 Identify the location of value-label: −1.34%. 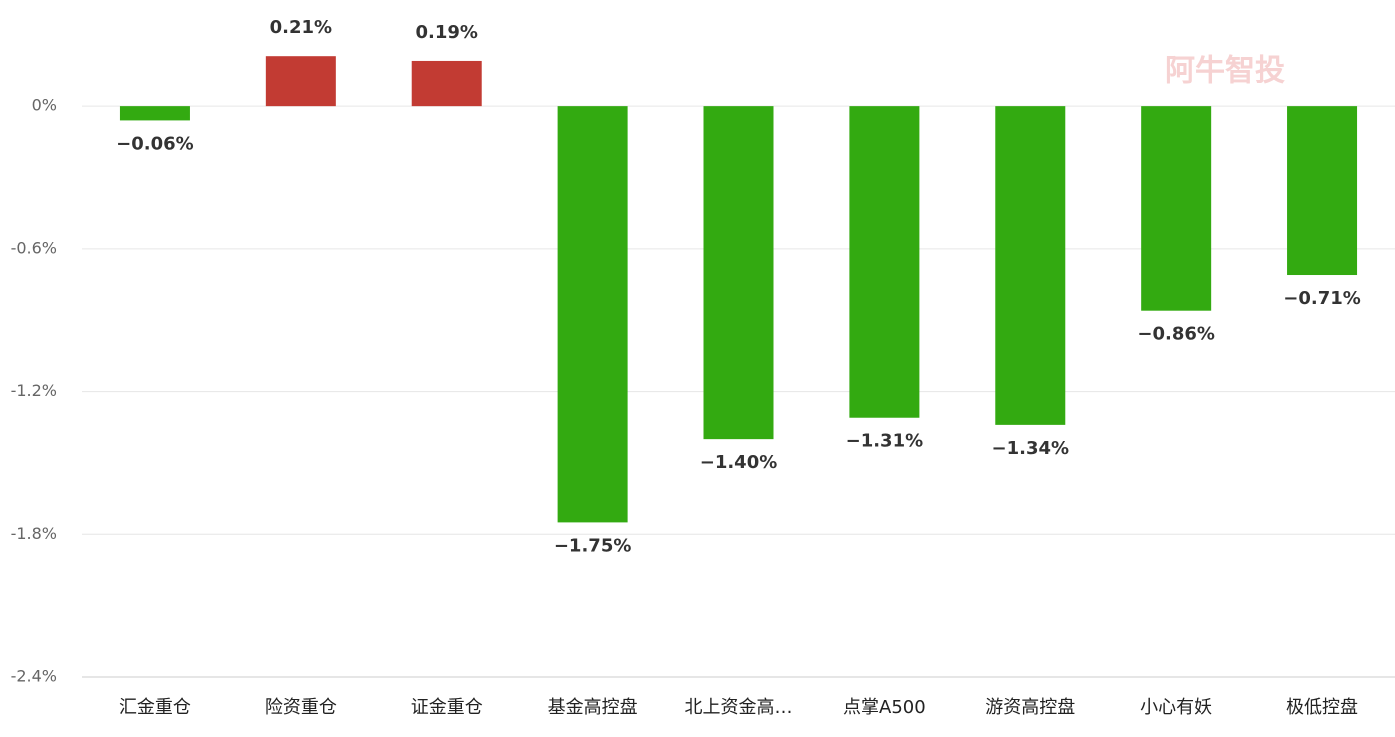
(1031, 448).